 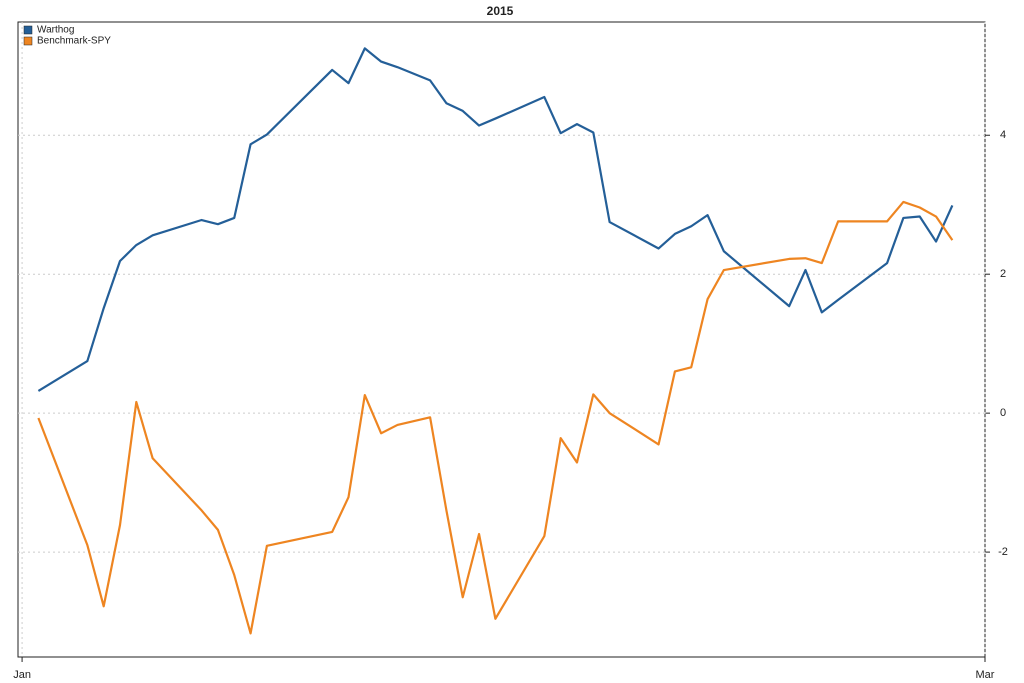 What do you see at coordinates (1003, 135) in the screenshot?
I see `y-tick-label: 4` at bounding box center [1003, 135].